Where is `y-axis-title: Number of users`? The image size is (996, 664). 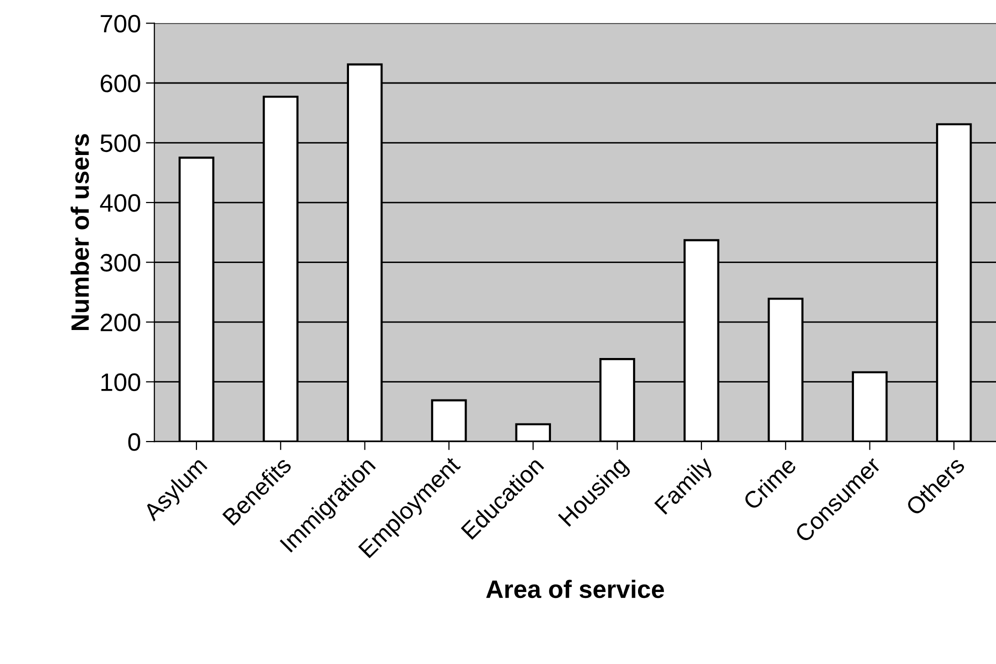 y-axis-title: Number of users is located at coordinates (79, 232).